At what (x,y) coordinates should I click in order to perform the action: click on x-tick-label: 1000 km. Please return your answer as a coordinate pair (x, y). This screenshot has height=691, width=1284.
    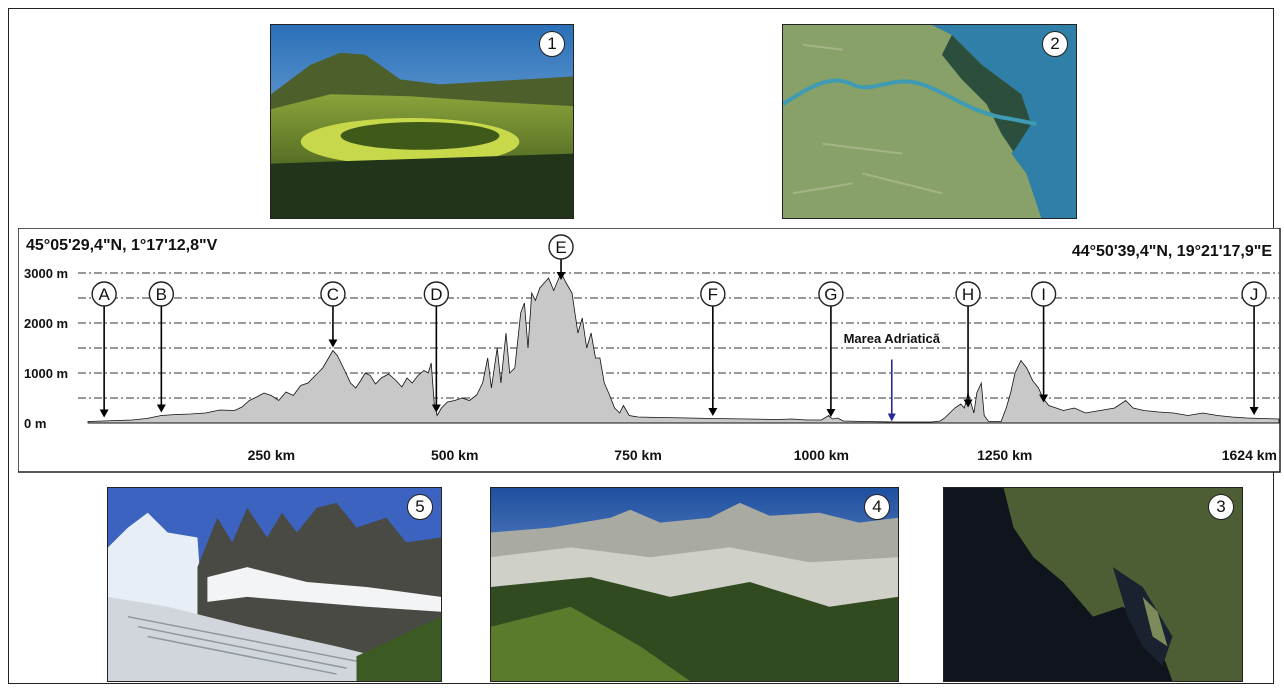
    Looking at the image, I should click on (821, 455).